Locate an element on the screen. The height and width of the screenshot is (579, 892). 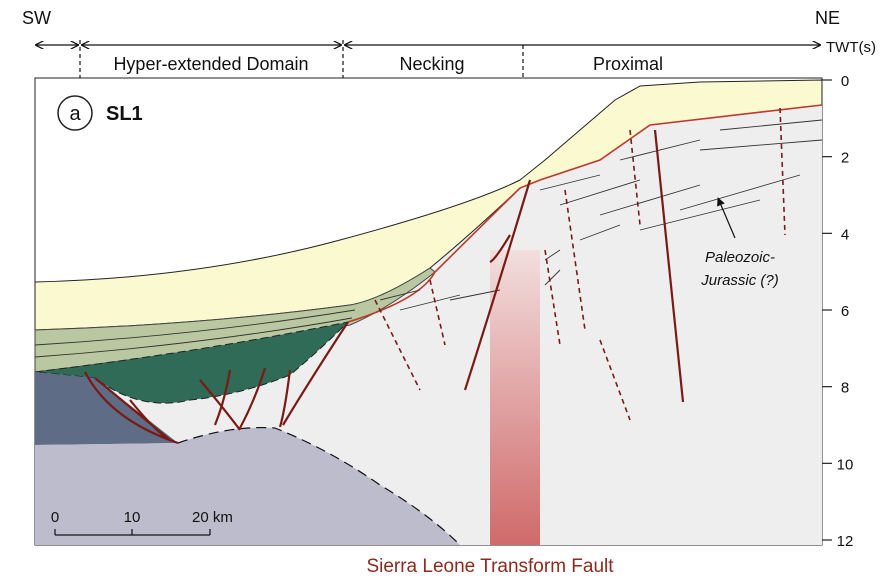
scale-label: 0 is located at coordinates (55, 517).